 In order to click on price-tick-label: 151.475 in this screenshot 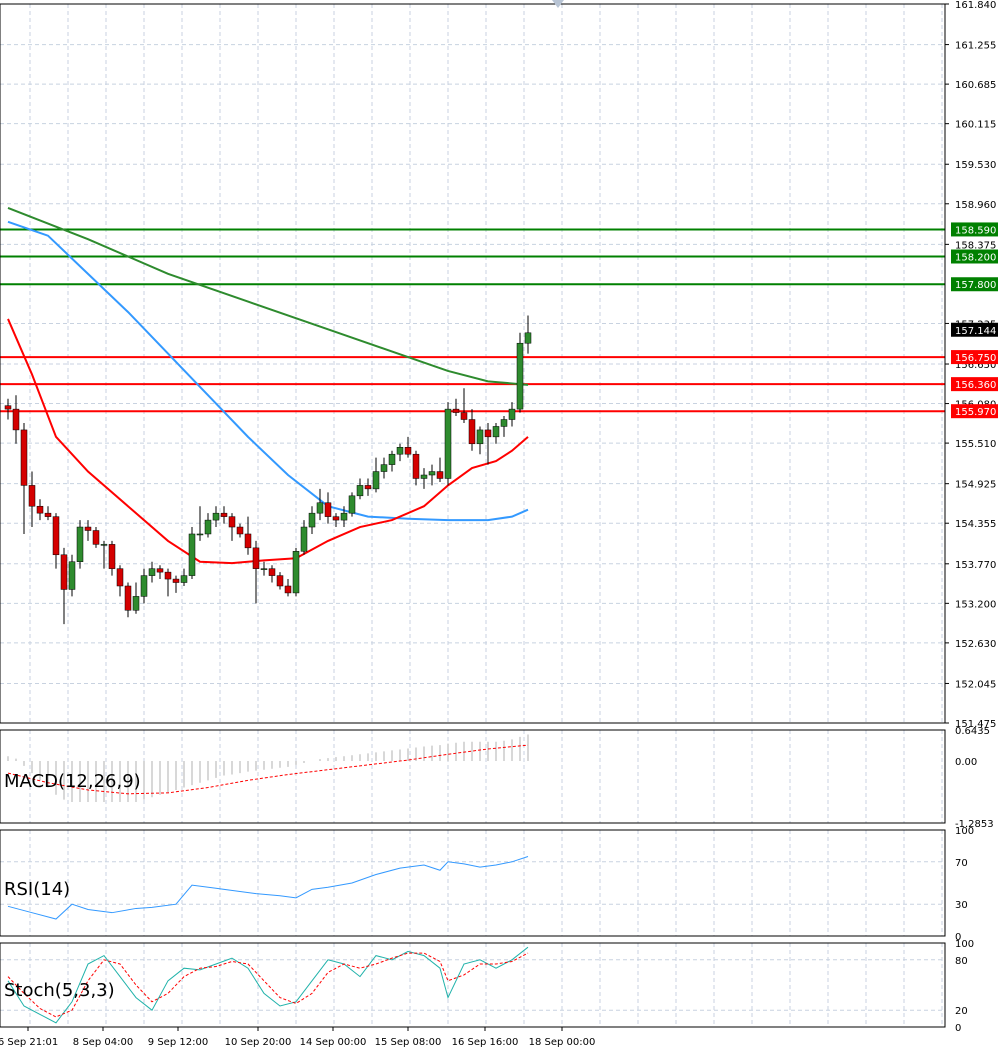, I will do `click(975, 724)`.